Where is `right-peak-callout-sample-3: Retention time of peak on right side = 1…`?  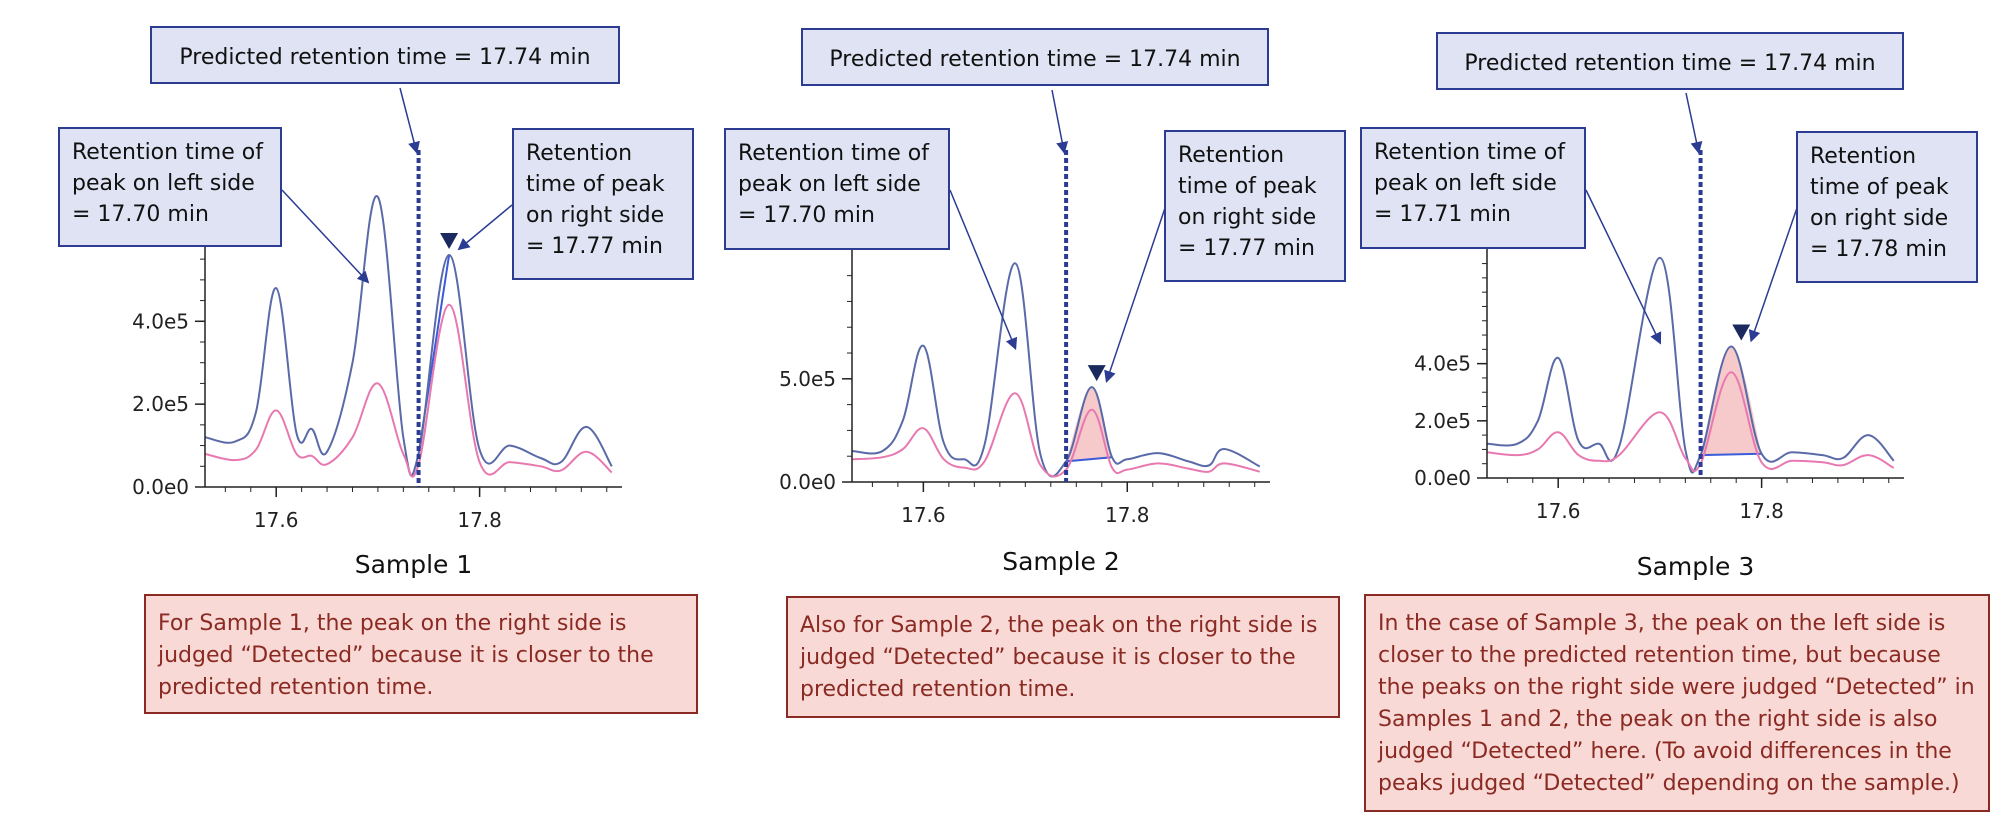
right-peak-callout-sample-3: Retention time of peak on right side = 1… is located at coordinates (1887, 207).